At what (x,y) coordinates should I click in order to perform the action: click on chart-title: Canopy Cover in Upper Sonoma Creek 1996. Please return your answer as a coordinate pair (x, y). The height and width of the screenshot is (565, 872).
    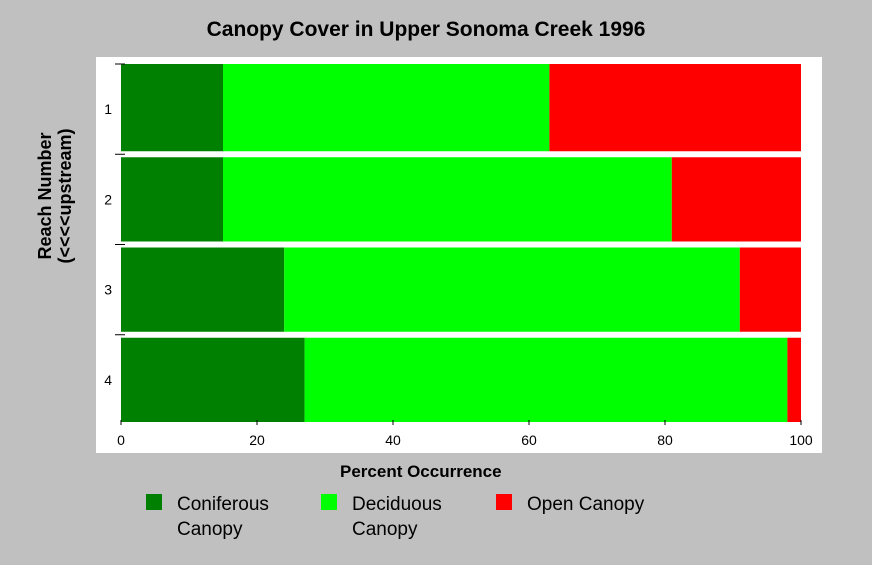
    Looking at the image, I should click on (426, 29).